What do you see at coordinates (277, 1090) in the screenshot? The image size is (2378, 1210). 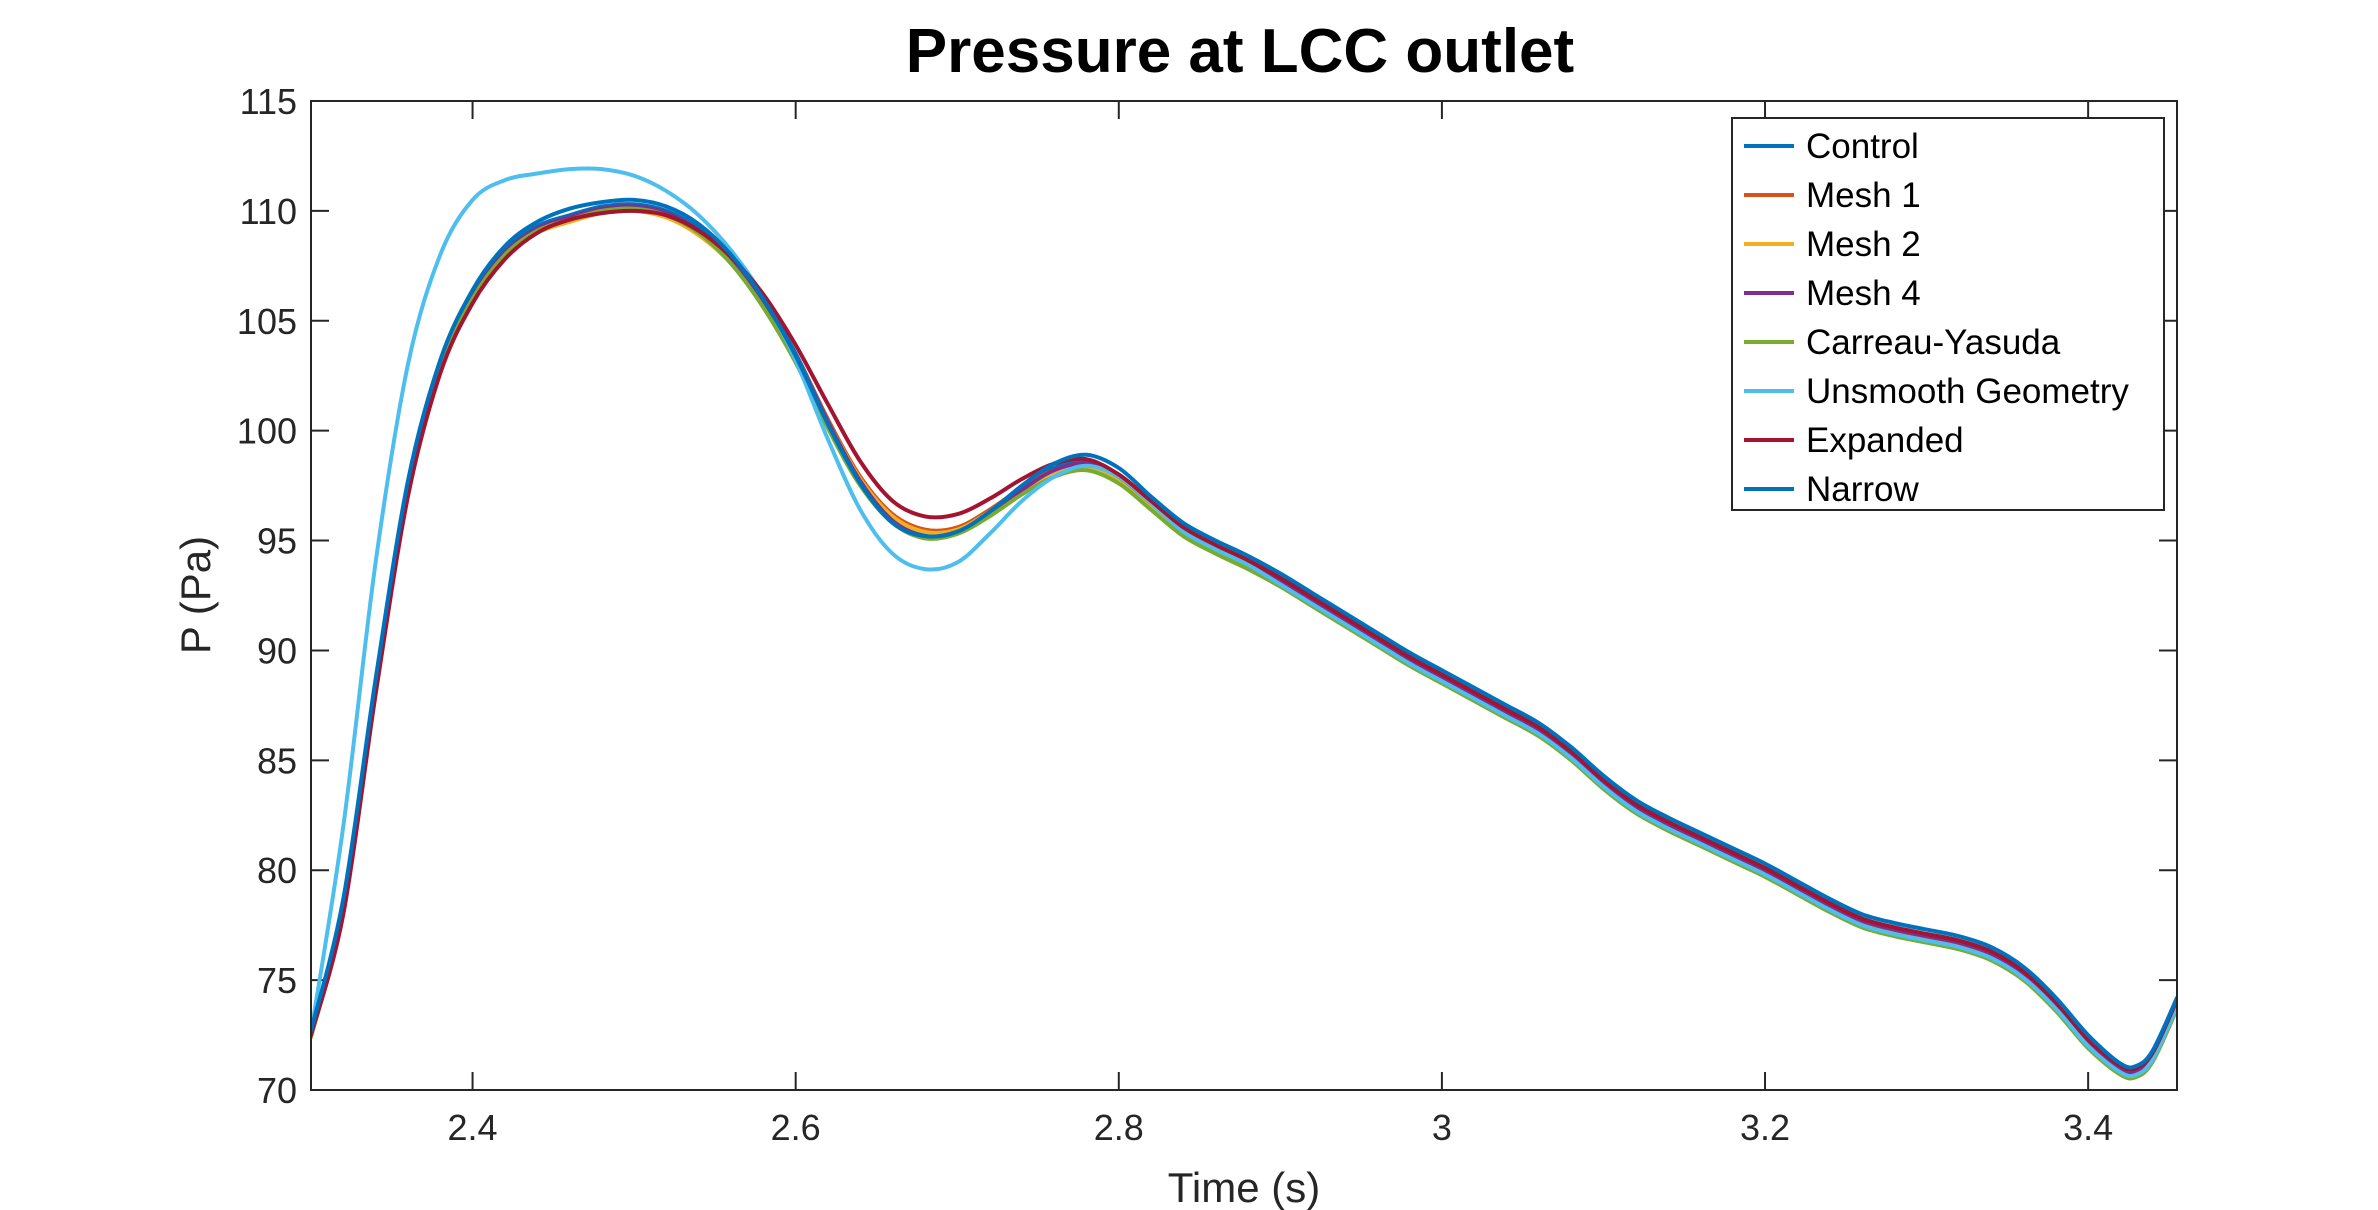 I see `y-tick-label: 70` at bounding box center [277, 1090].